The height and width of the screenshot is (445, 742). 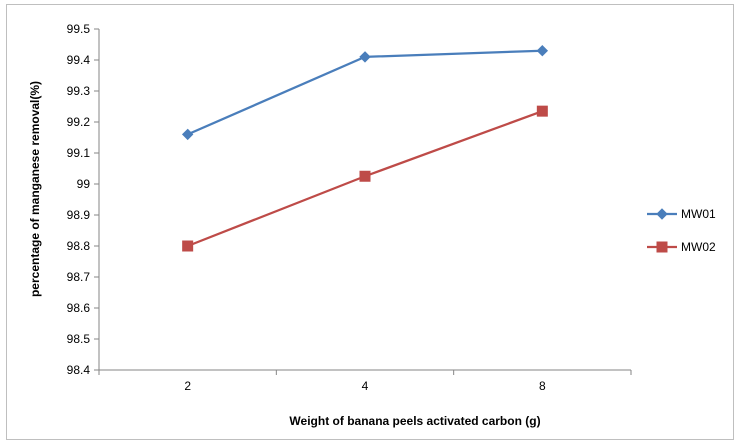 What do you see at coordinates (681, 230) in the screenshot?
I see `legend: MW01 MW02` at bounding box center [681, 230].